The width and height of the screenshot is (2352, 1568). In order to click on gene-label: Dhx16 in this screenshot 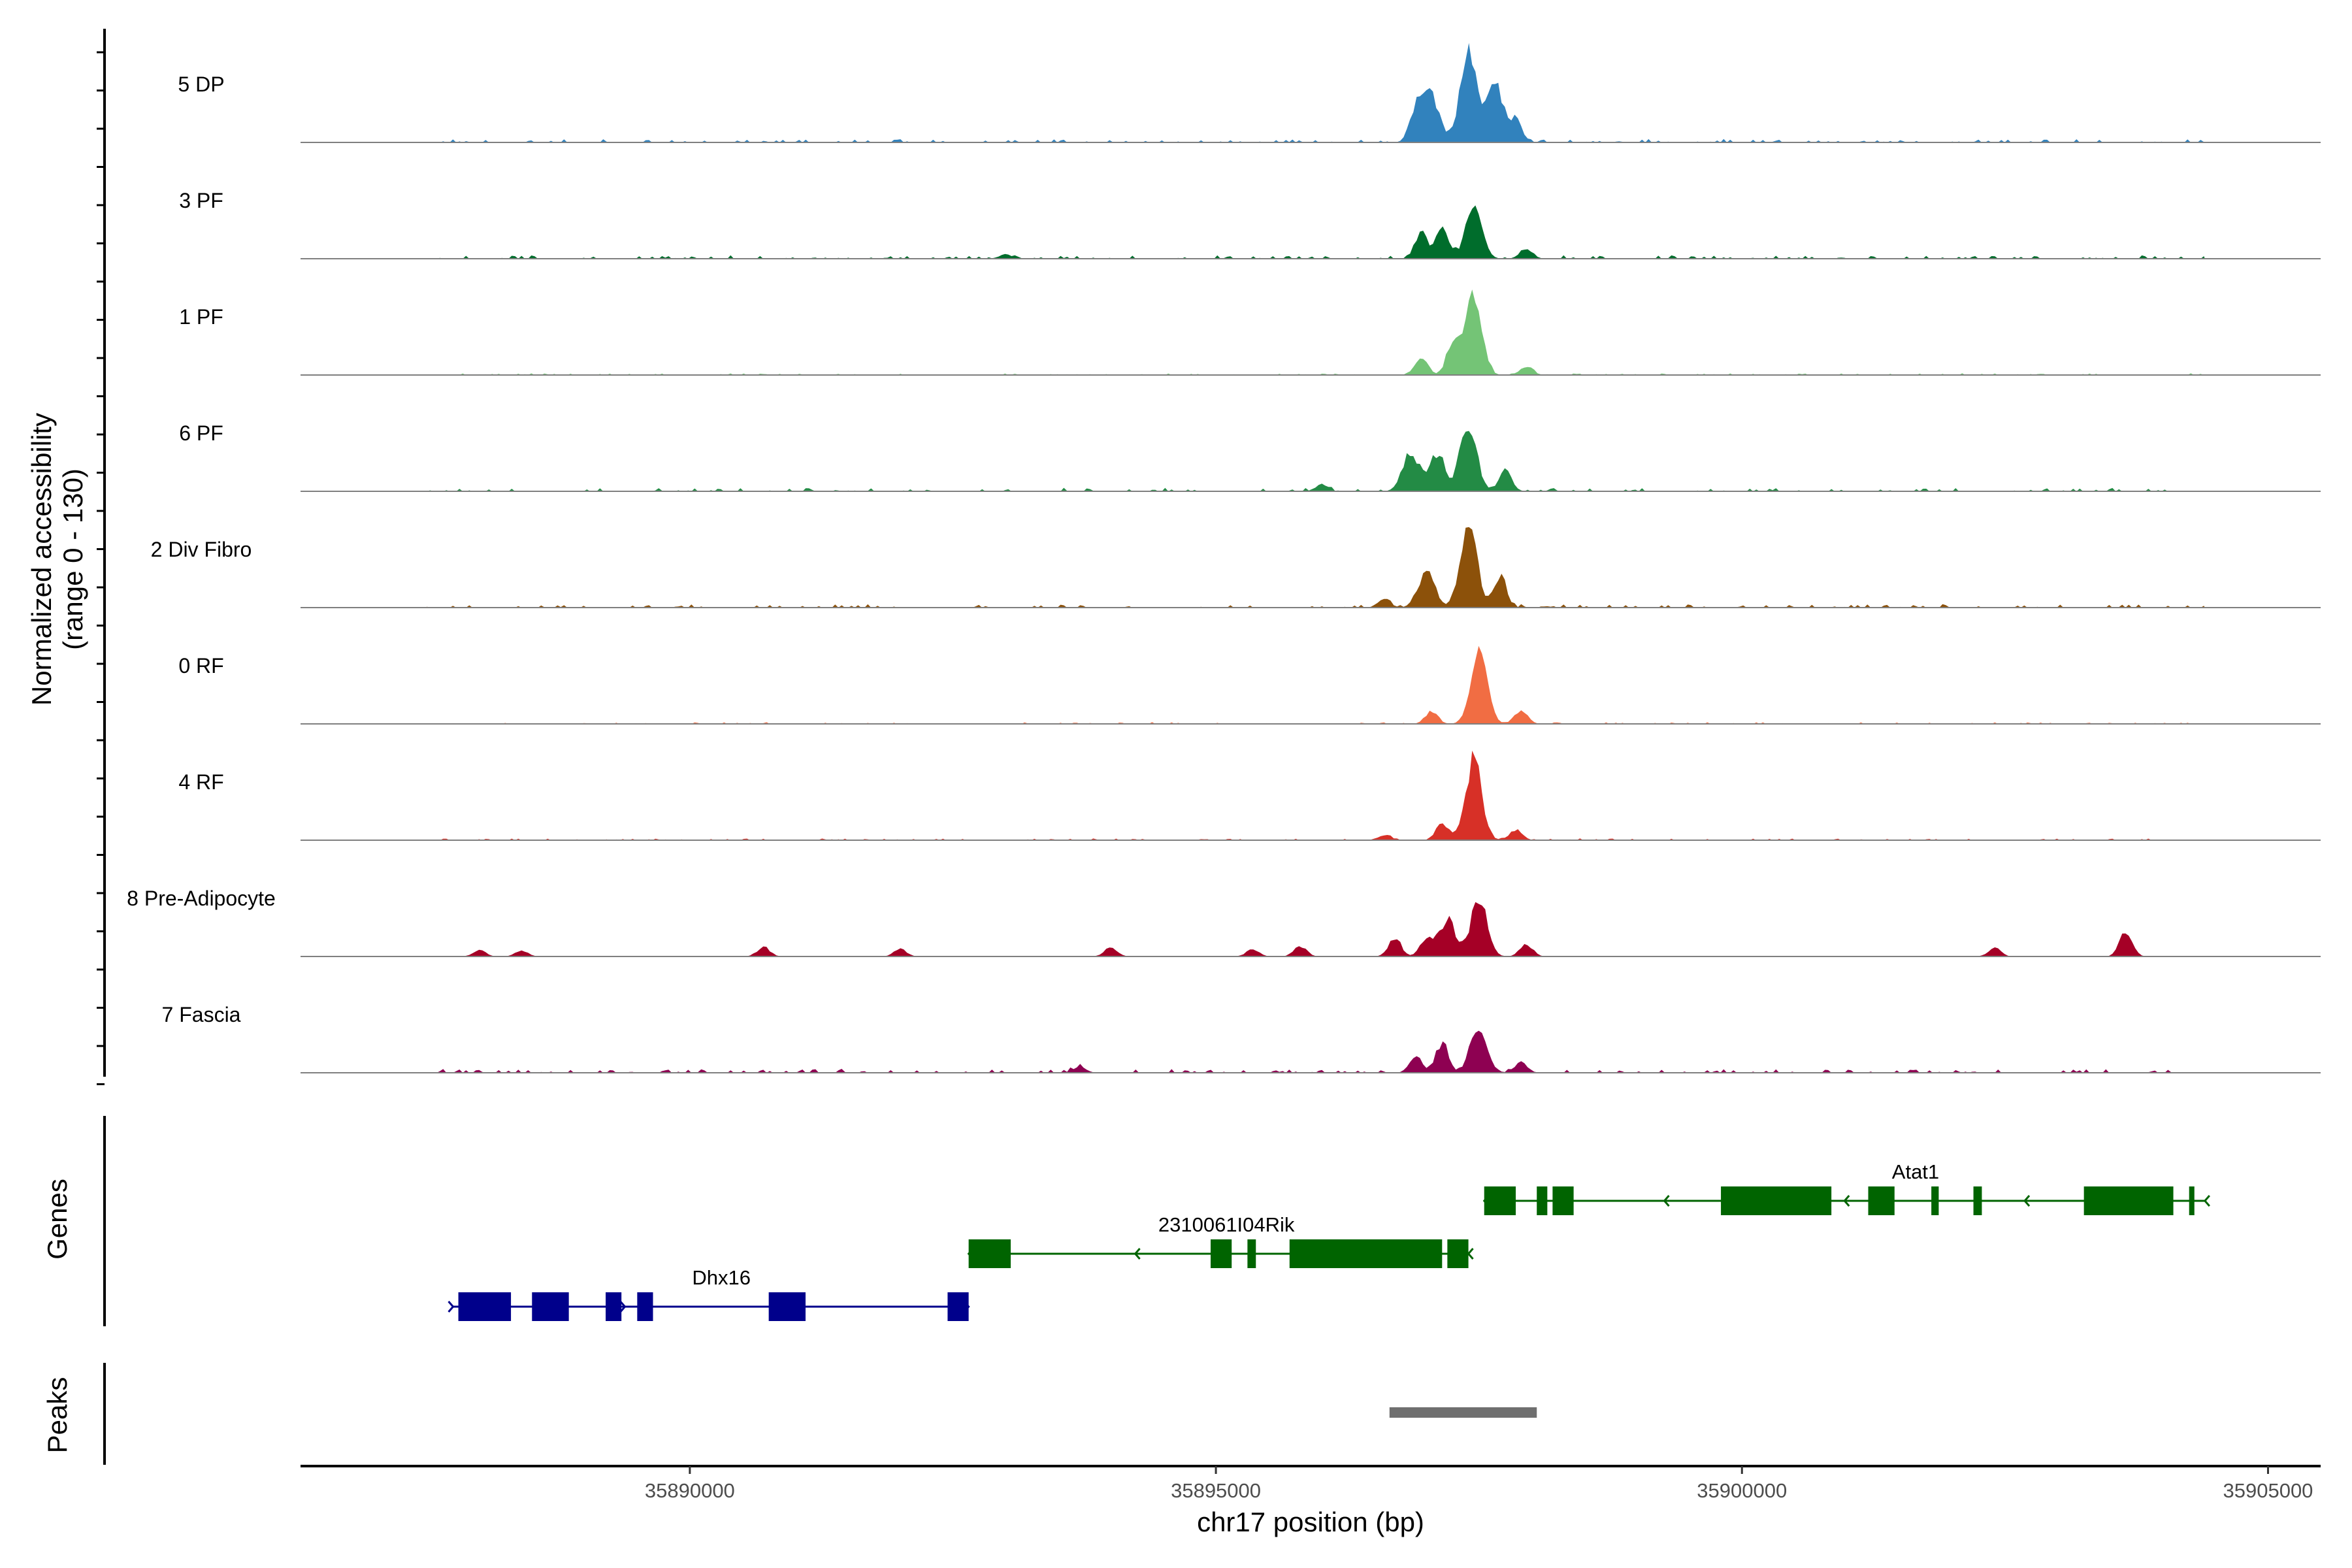, I will do `click(721, 1277)`.